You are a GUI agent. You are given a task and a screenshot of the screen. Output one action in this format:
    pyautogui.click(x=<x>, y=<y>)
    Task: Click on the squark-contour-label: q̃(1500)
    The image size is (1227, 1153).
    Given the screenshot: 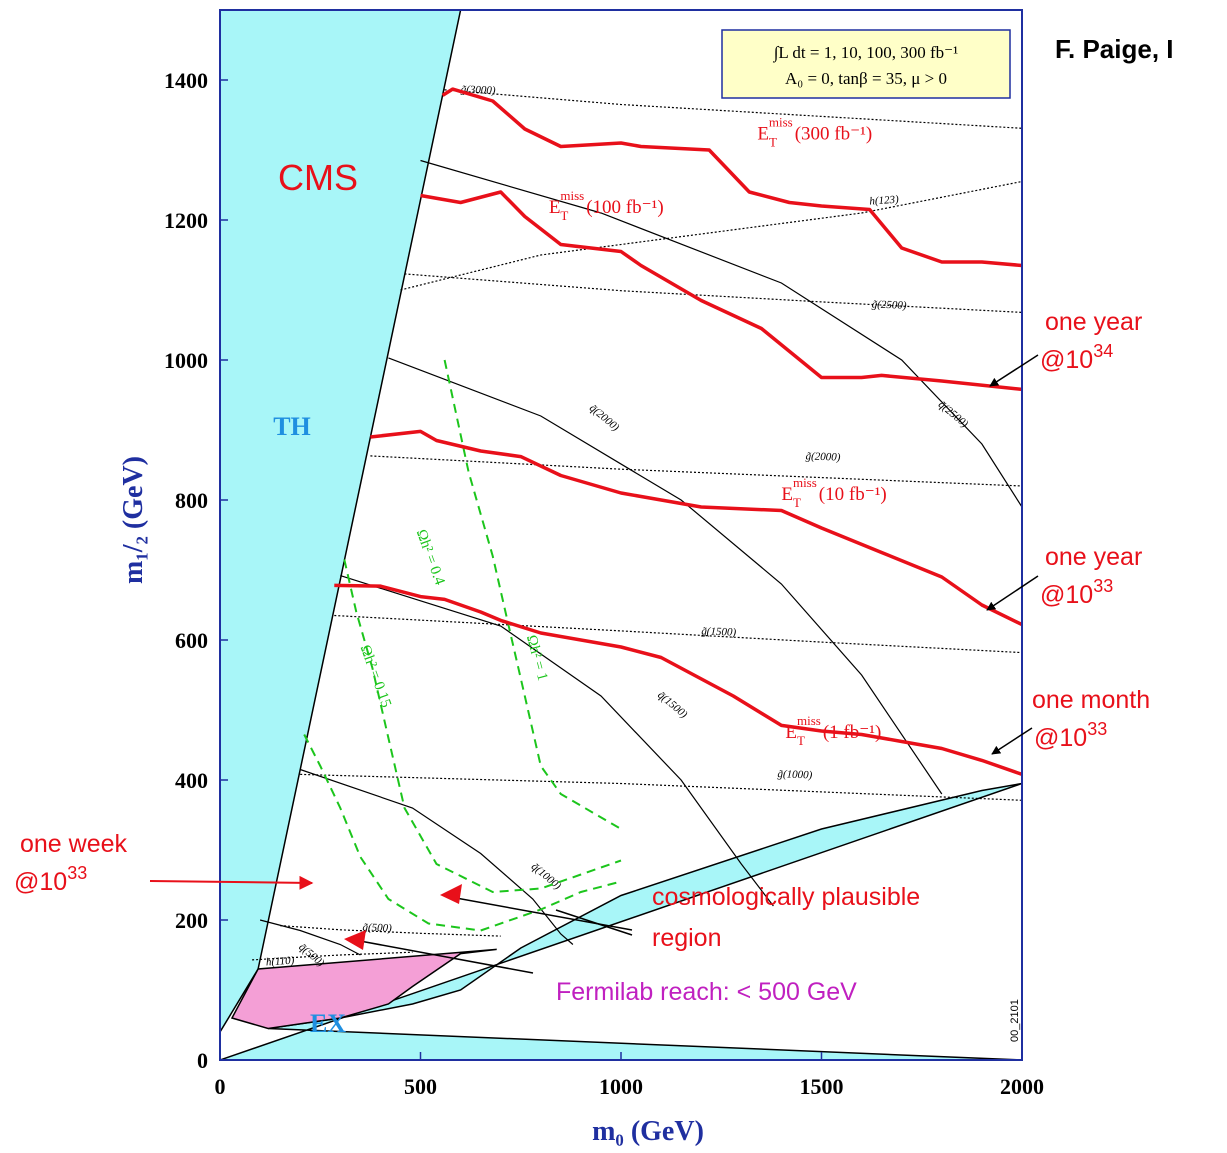 What is the action you would take?
    pyautogui.click(x=672, y=705)
    